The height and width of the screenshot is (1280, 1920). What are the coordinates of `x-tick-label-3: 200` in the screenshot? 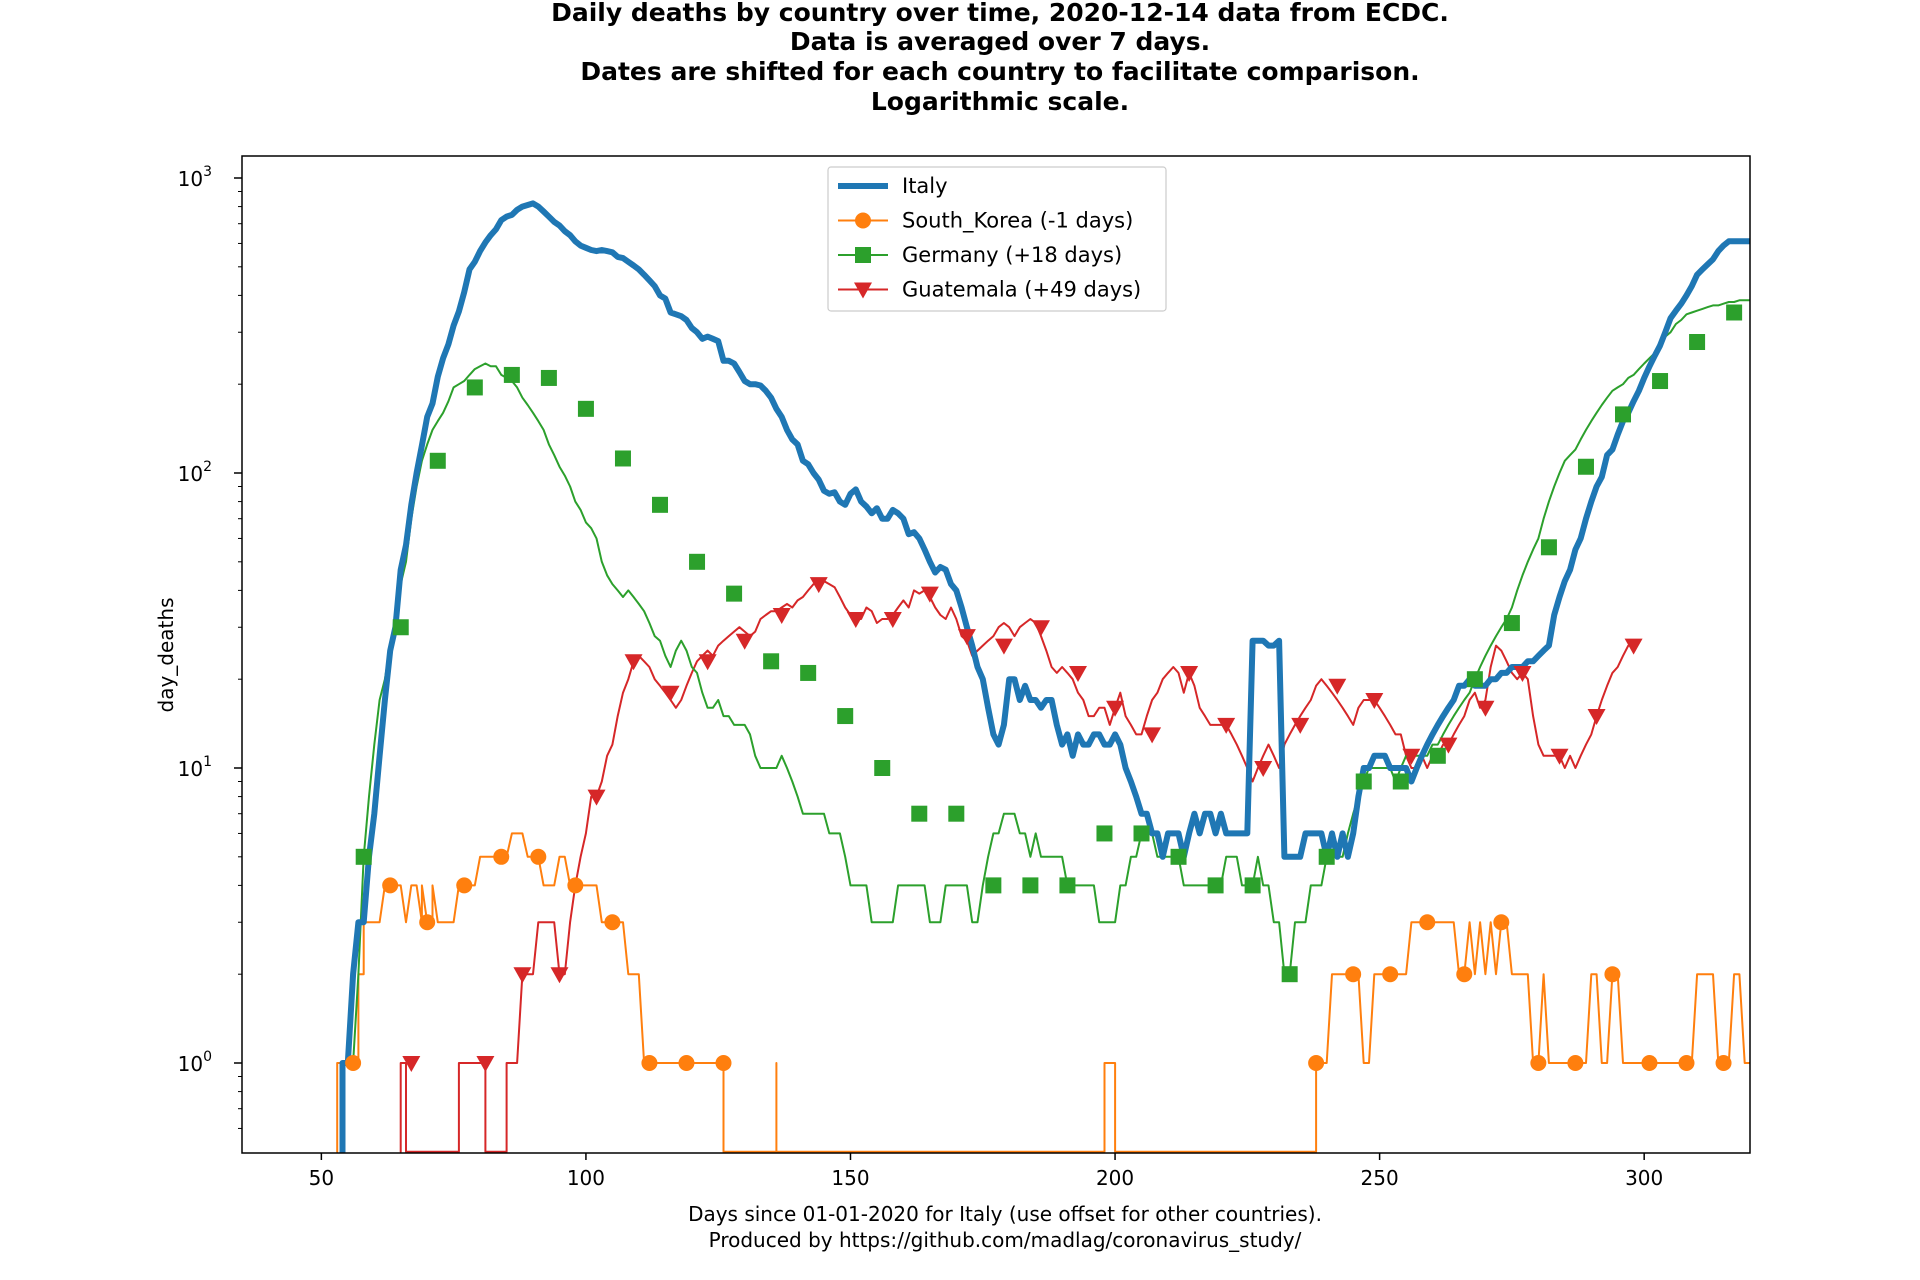 It's located at (1115, 1178).